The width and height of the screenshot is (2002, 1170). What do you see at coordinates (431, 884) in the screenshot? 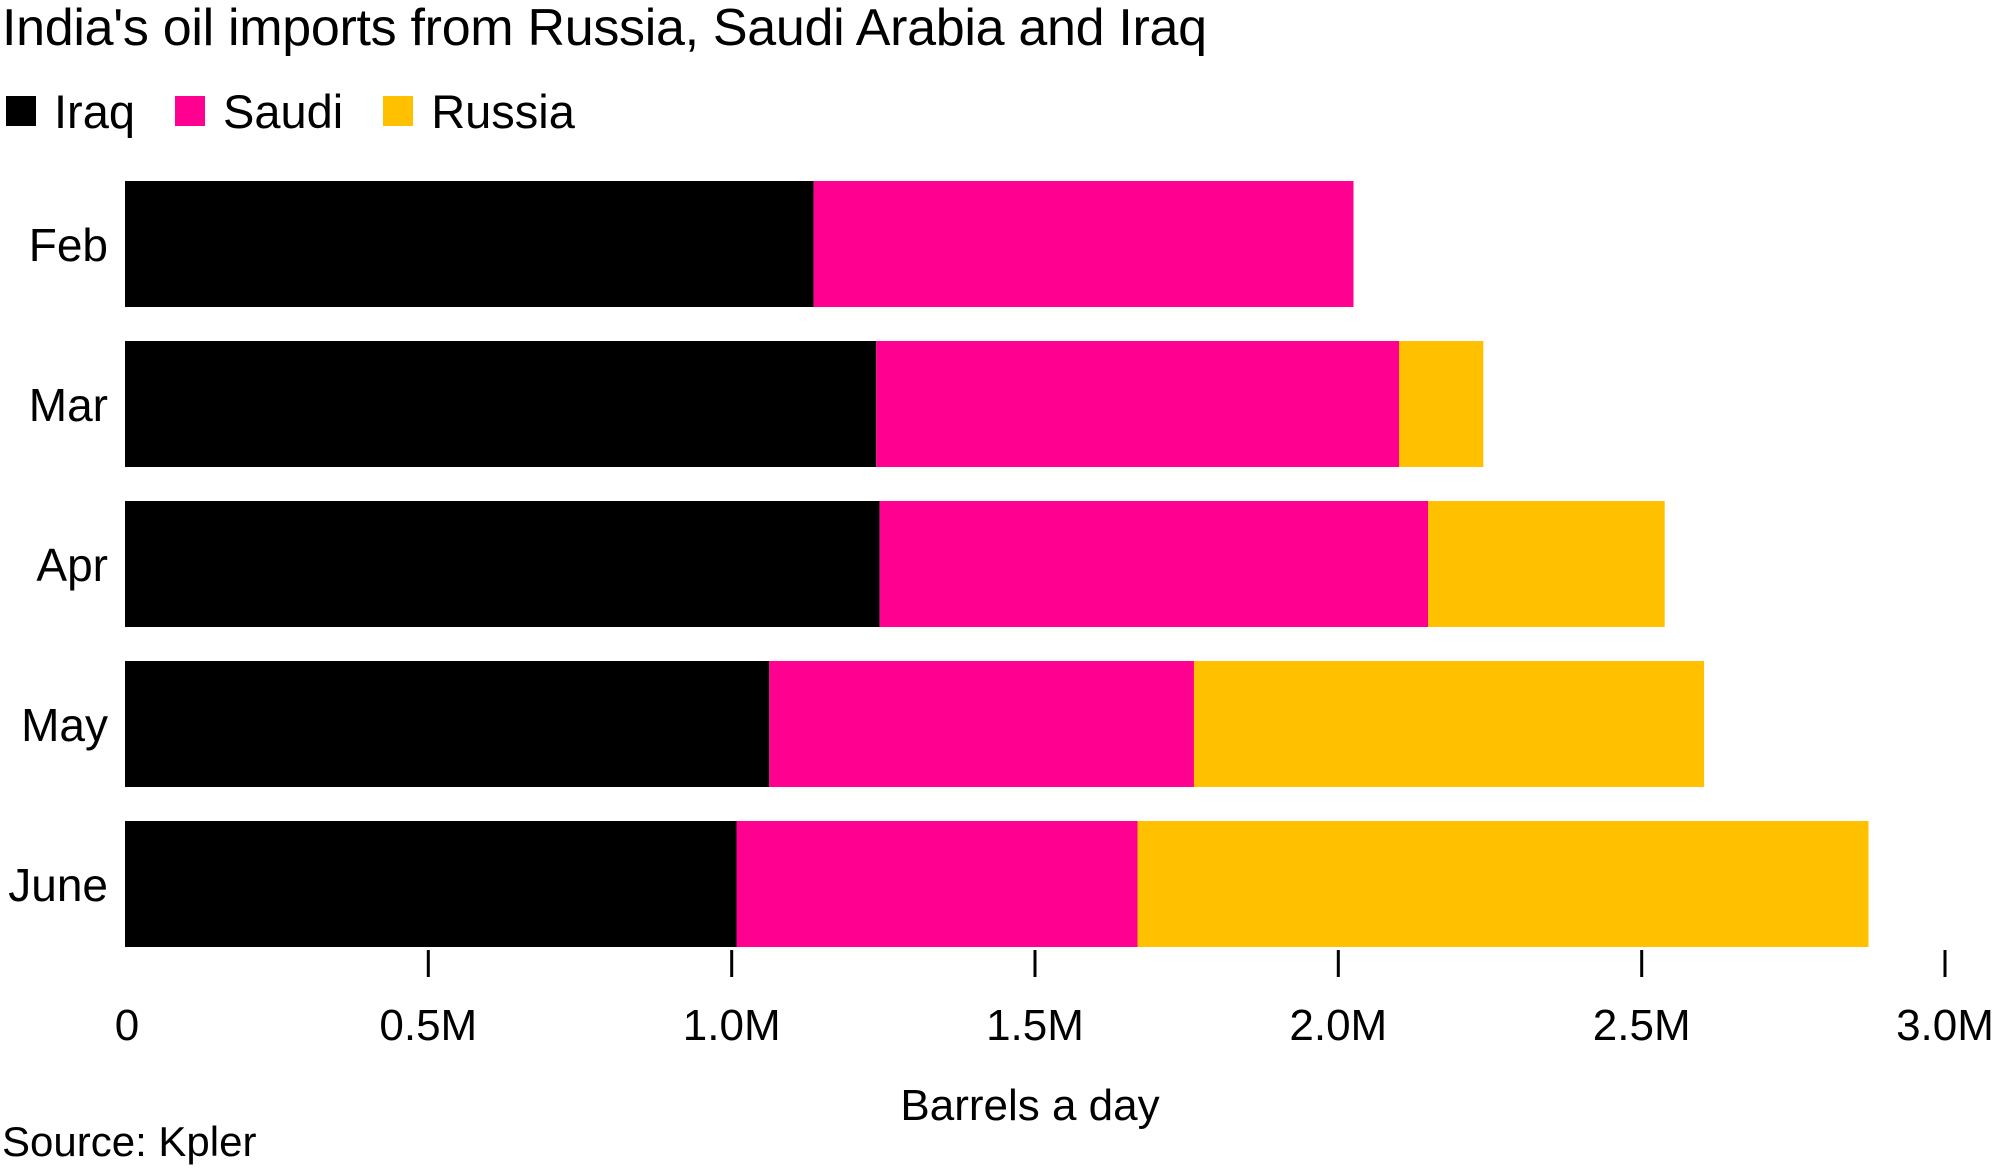
I see `bar-iraq-june` at bounding box center [431, 884].